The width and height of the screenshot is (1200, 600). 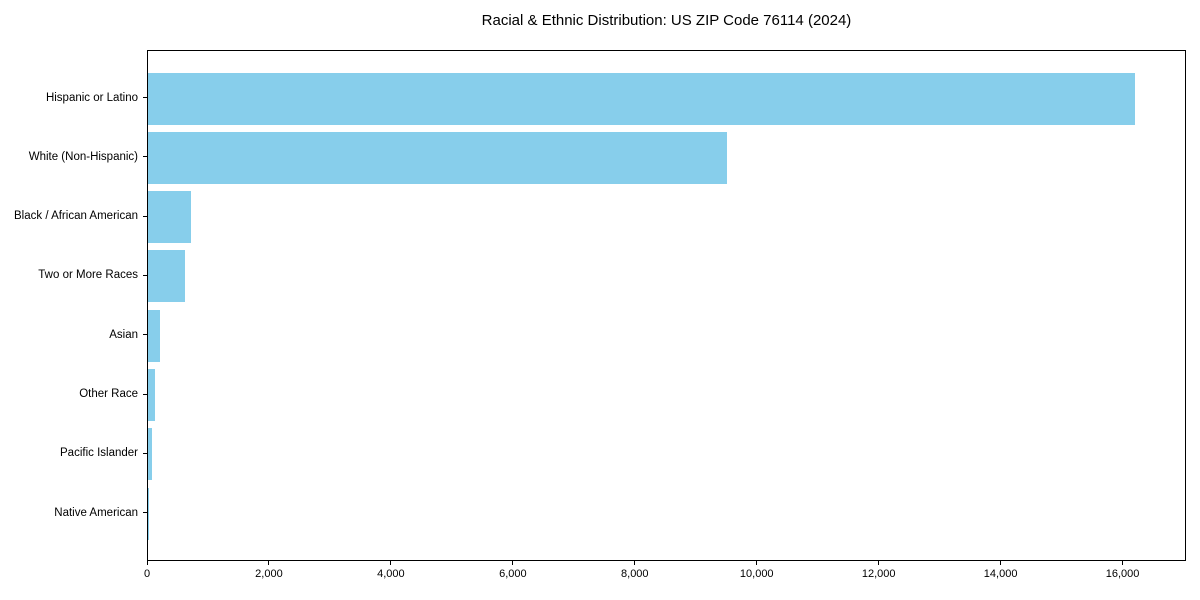 What do you see at coordinates (166, 276) in the screenshot?
I see `bar-two-or-more-races` at bounding box center [166, 276].